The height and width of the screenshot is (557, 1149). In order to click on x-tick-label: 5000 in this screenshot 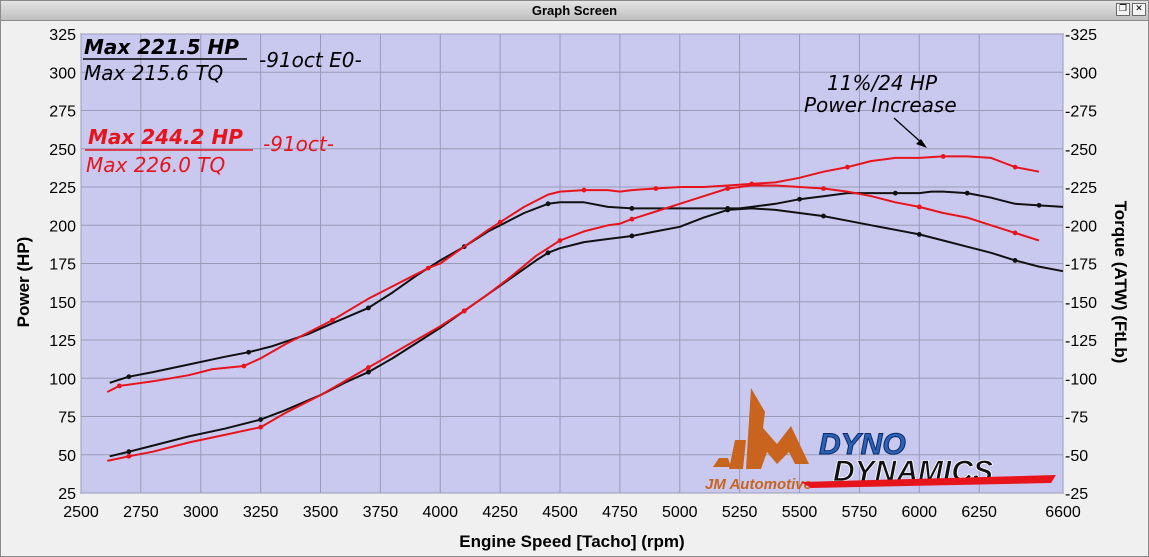, I will do `click(680, 512)`.